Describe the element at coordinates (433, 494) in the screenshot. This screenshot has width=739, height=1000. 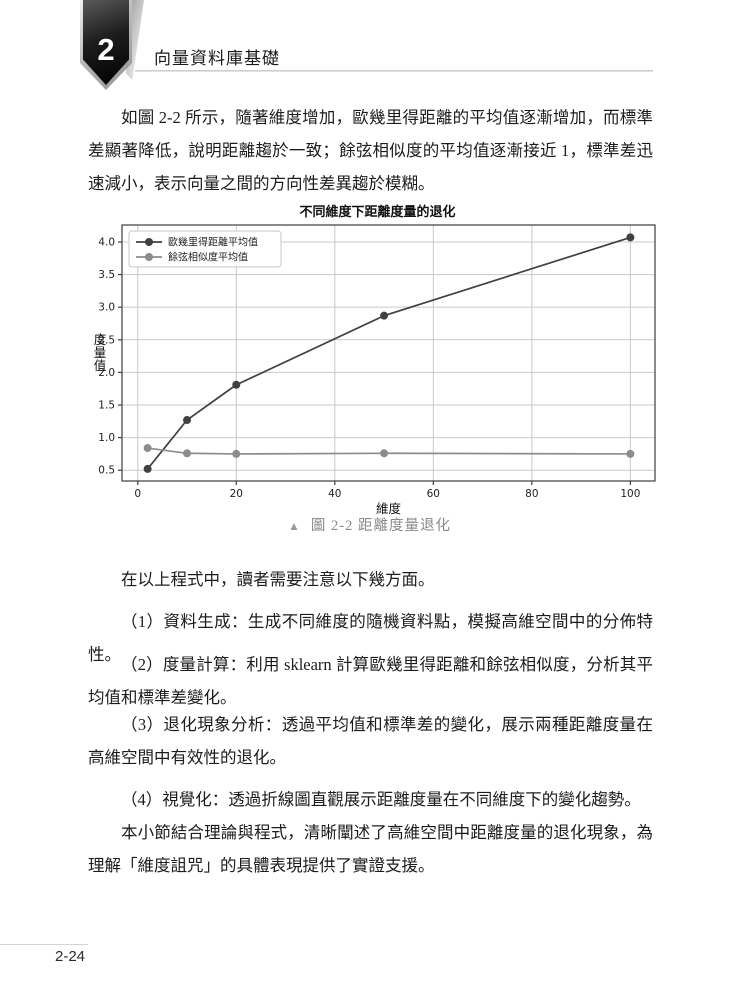
I see `svg-text: 60` at that location.